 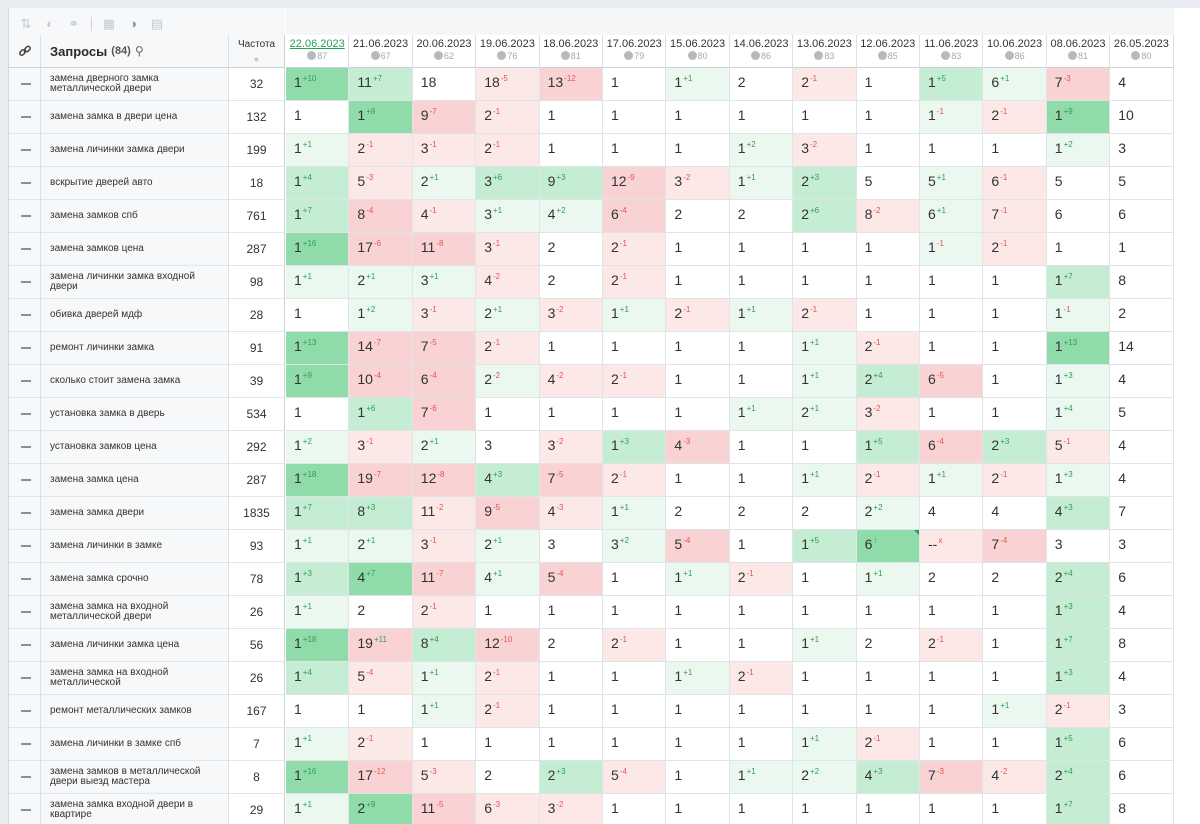 What do you see at coordinates (444, 315) in the screenshot?
I see `position-cell: 3-1` at bounding box center [444, 315].